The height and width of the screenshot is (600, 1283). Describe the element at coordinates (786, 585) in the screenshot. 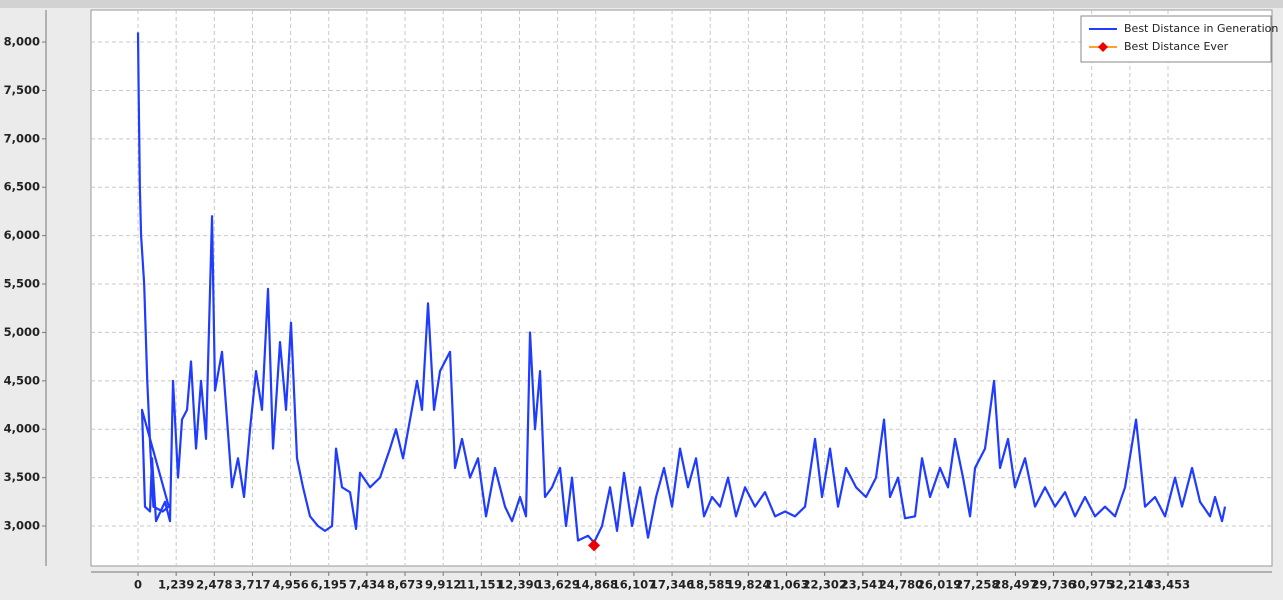

I see `x-tick-label: 21,063` at that location.